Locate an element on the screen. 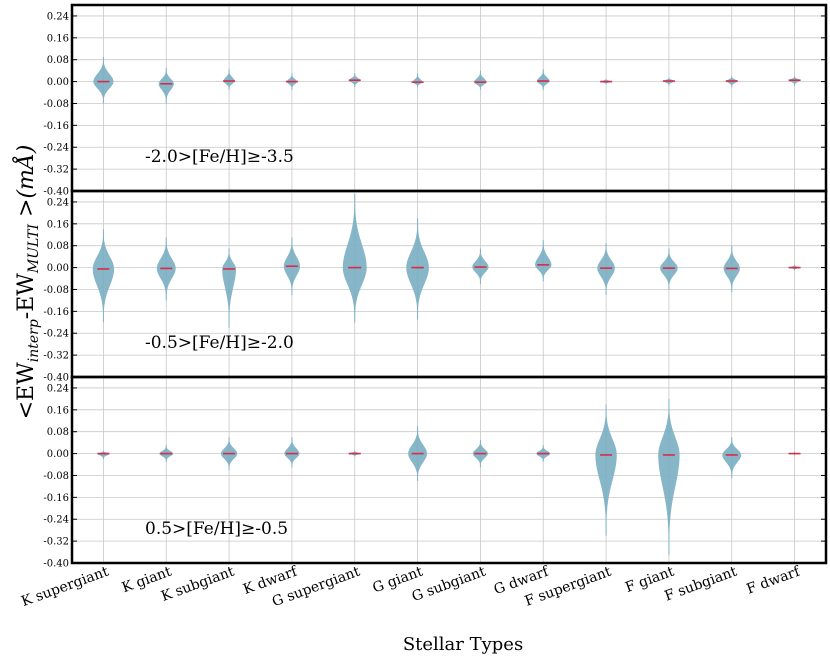 This screenshot has height=659, width=830. ytick-label-1-6: 0.08 is located at coordinates (58, 60).